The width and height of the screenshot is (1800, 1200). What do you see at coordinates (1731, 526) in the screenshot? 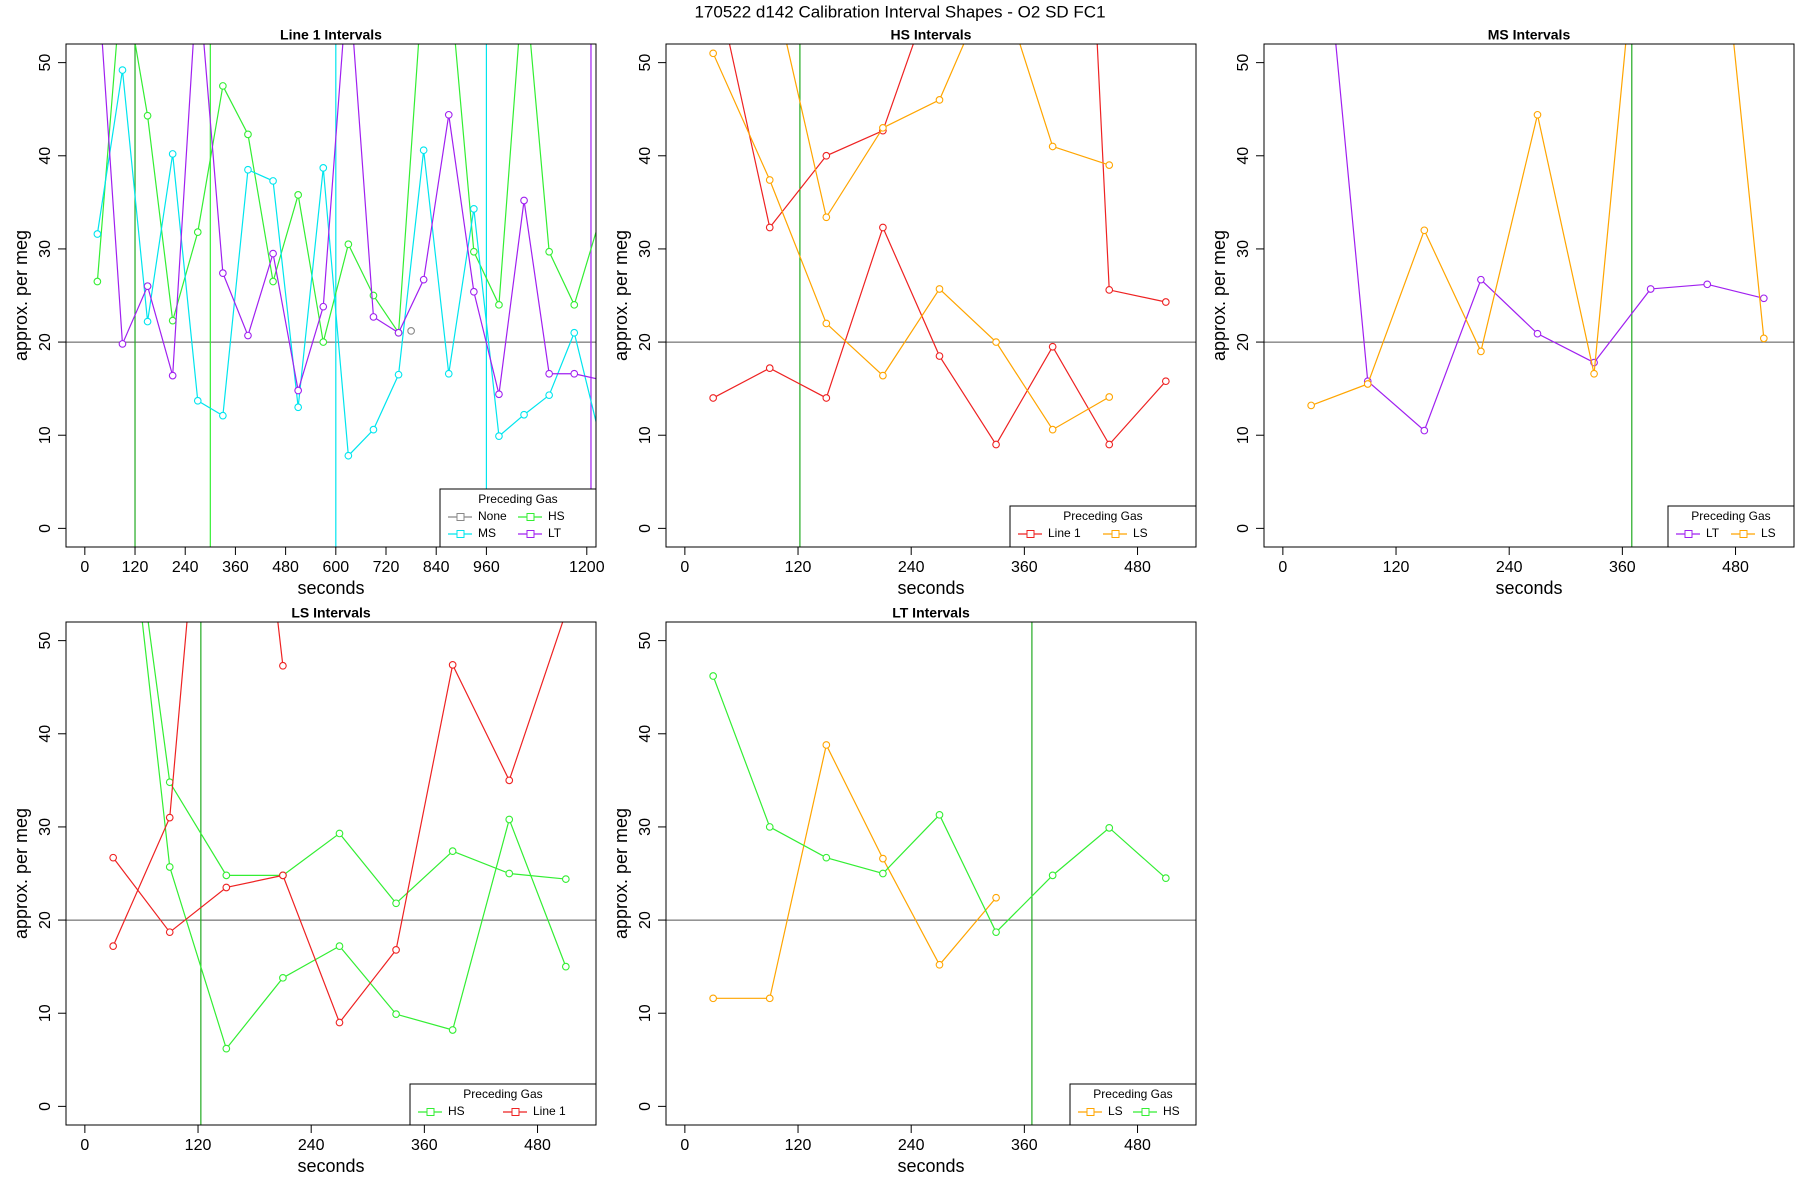
I see `legend-box` at bounding box center [1731, 526].